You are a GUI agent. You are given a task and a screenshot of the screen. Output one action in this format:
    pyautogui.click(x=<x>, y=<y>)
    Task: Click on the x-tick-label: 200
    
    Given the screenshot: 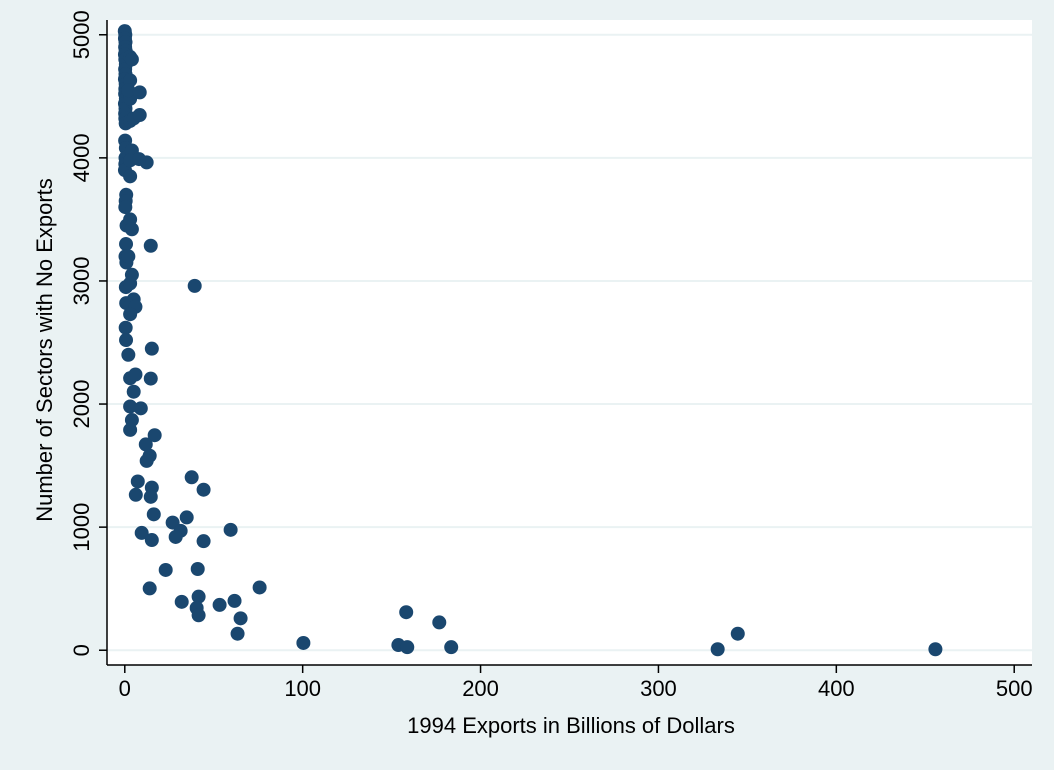 What is the action you would take?
    pyautogui.click(x=480, y=688)
    